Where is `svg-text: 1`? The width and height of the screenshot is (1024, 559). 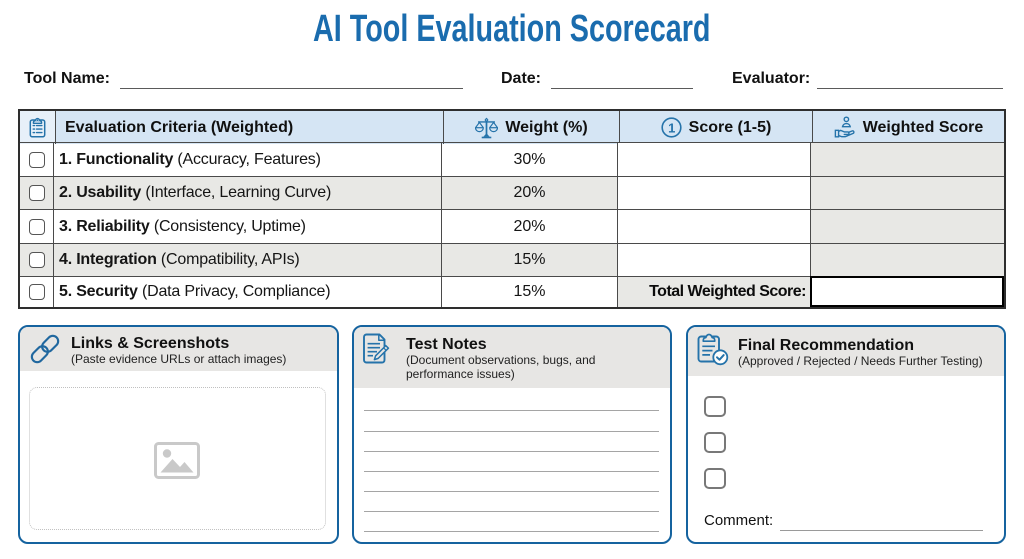 svg-text: 1 is located at coordinates (671, 127).